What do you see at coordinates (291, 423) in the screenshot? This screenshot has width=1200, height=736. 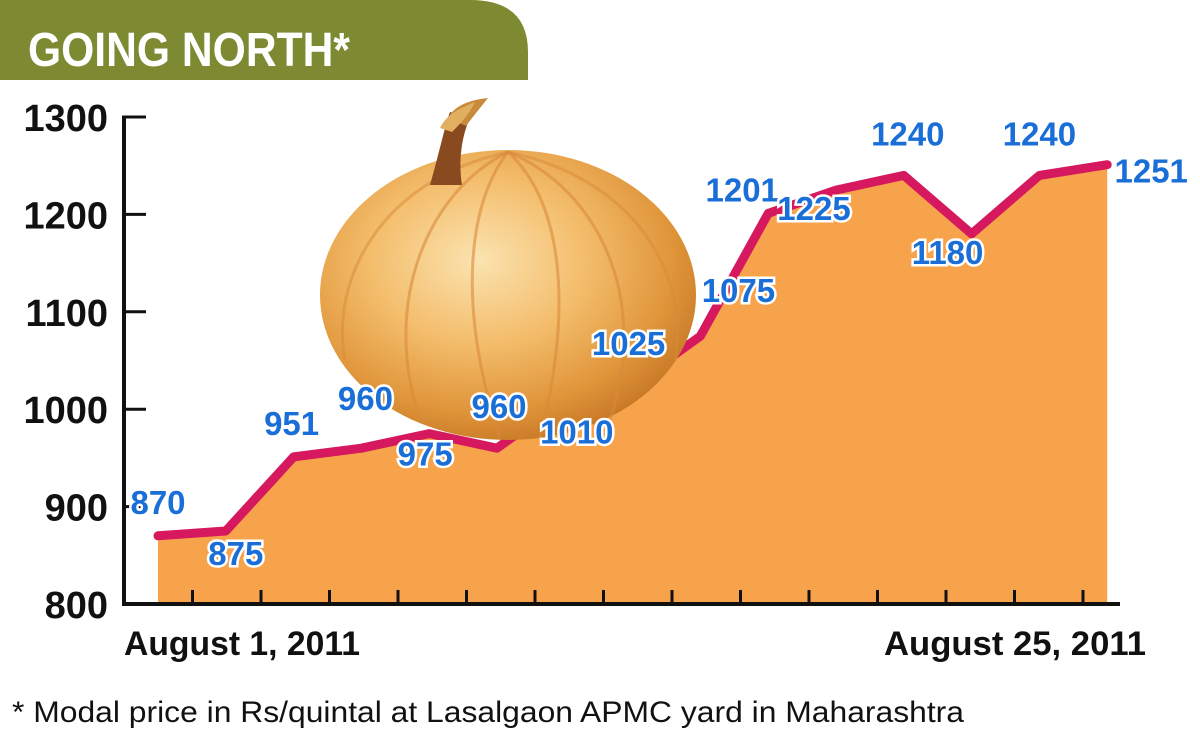 I see `data-label: 951` at bounding box center [291, 423].